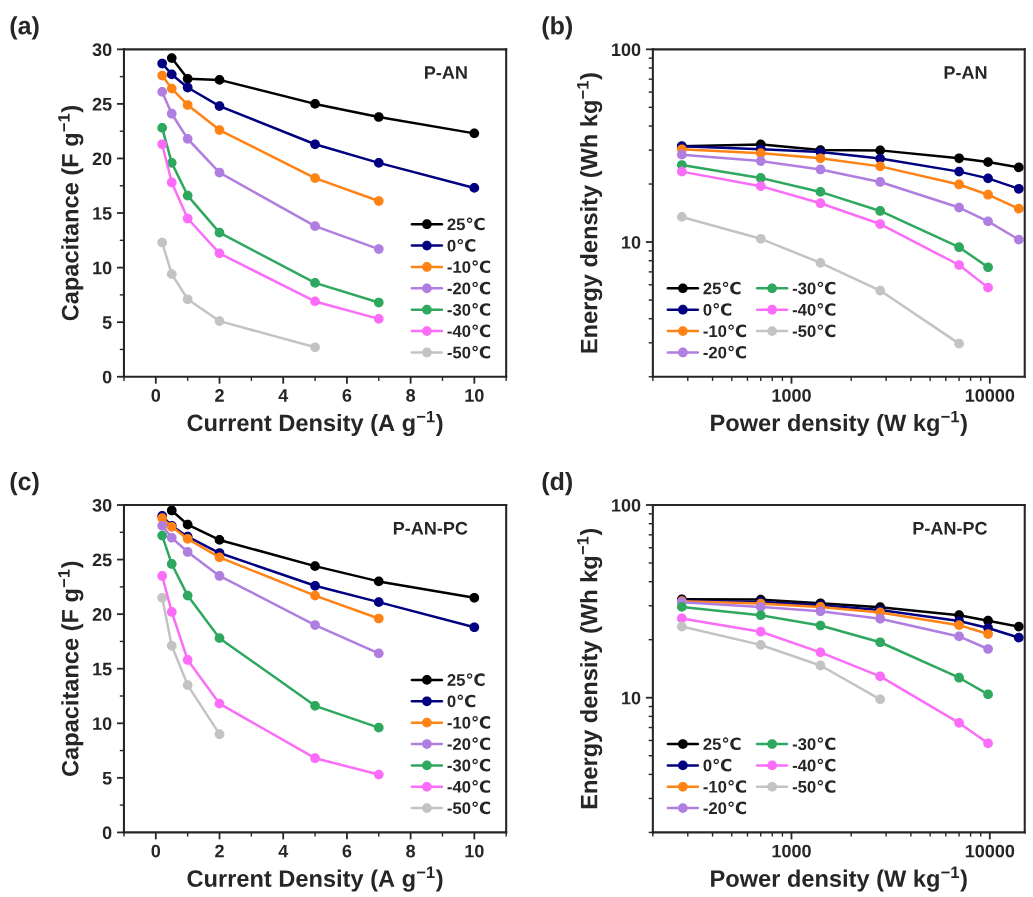 The height and width of the screenshot is (897, 1033). I want to click on chart-title: (a), so click(24, 28).